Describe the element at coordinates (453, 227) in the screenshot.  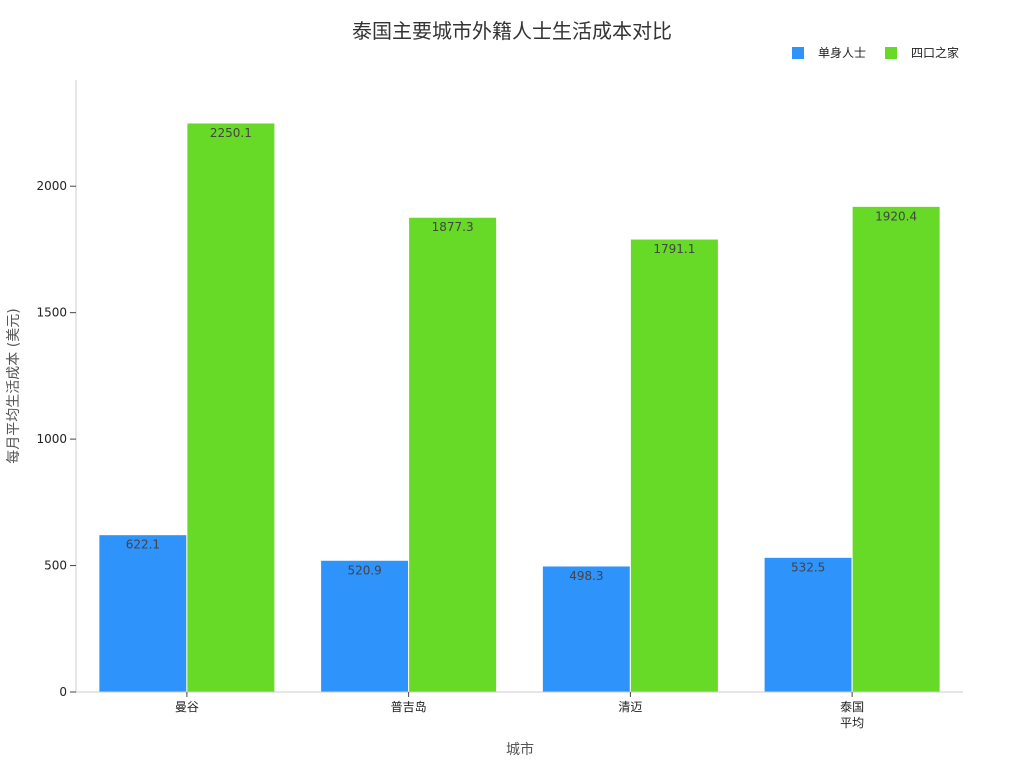
I see `bar-value-label: 1877.3` at that location.